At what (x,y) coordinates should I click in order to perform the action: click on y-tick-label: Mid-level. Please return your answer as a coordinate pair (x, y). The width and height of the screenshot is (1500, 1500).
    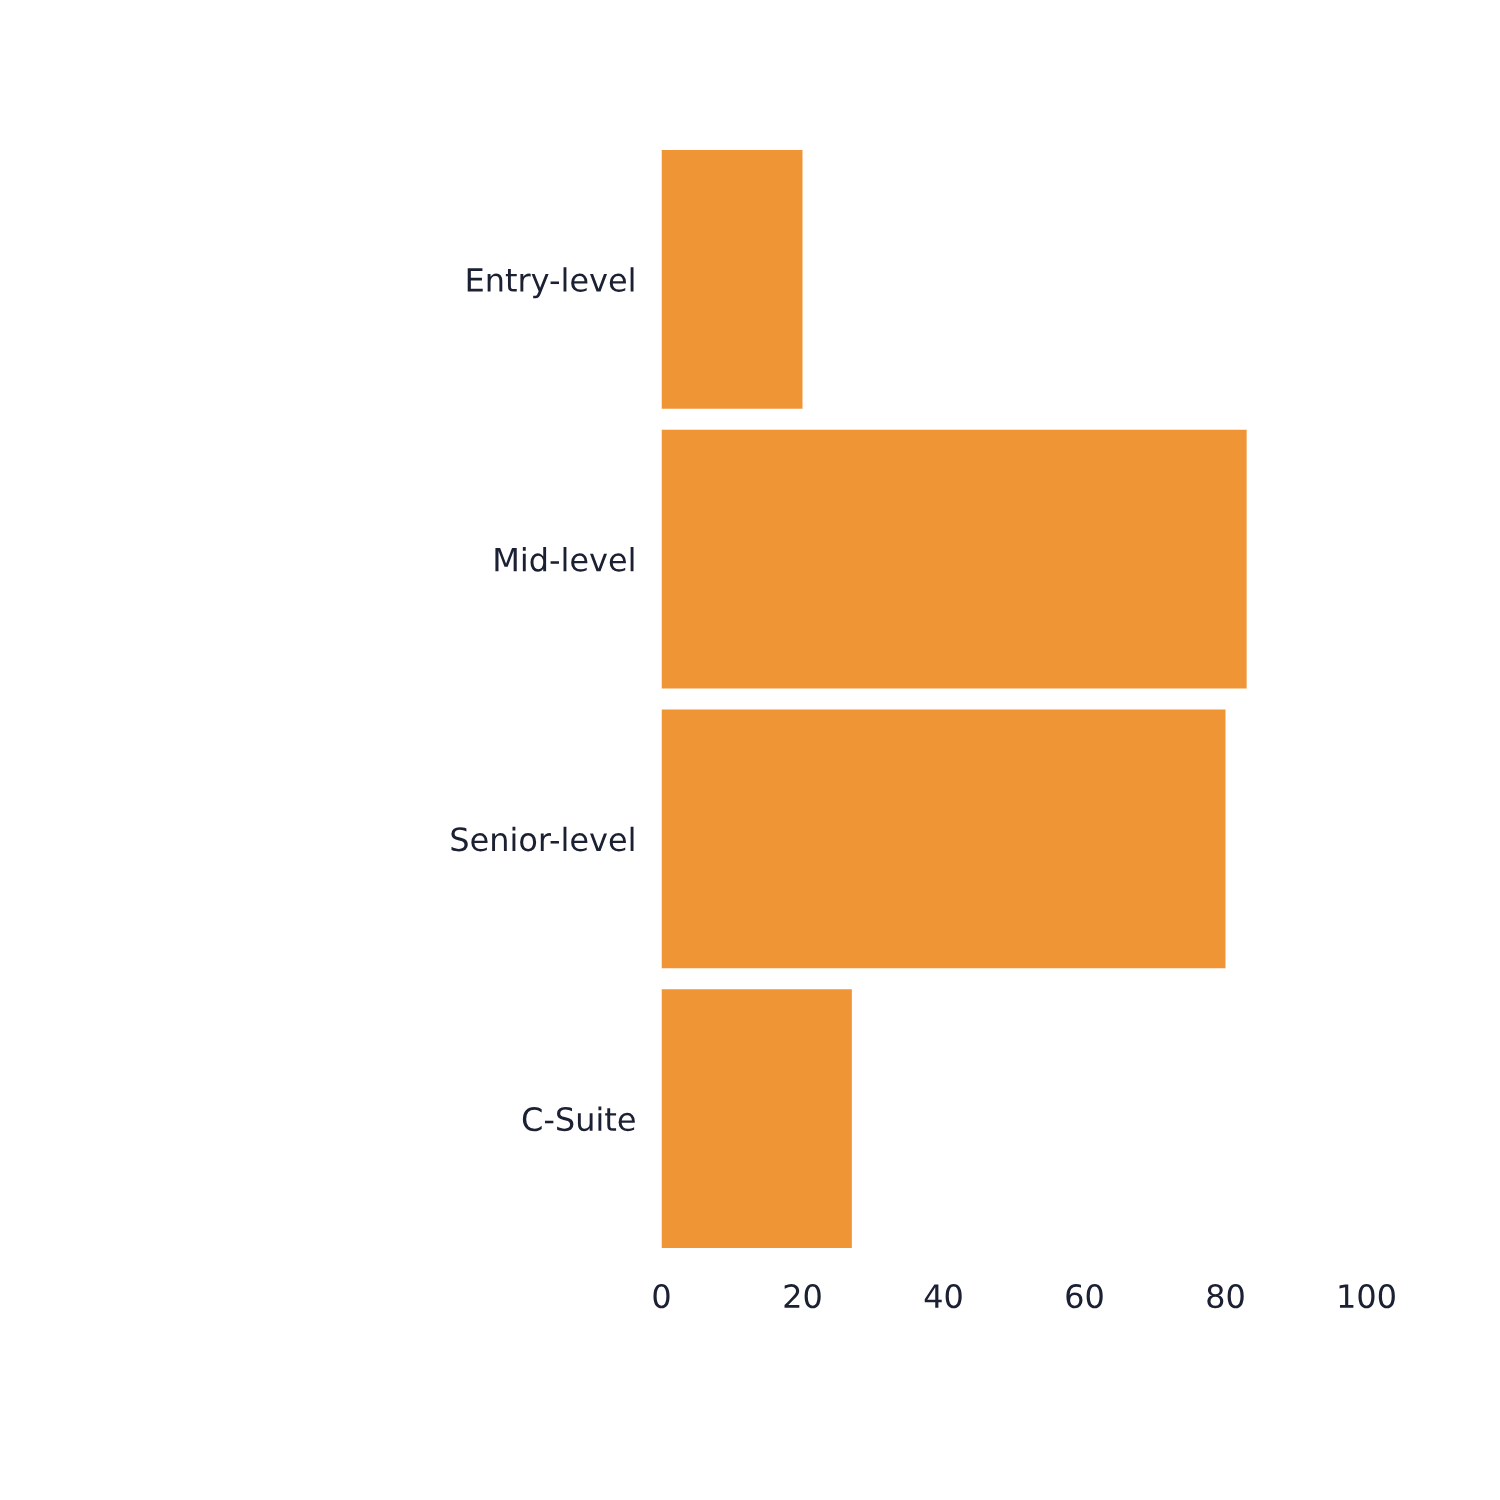
    Looking at the image, I should click on (564, 559).